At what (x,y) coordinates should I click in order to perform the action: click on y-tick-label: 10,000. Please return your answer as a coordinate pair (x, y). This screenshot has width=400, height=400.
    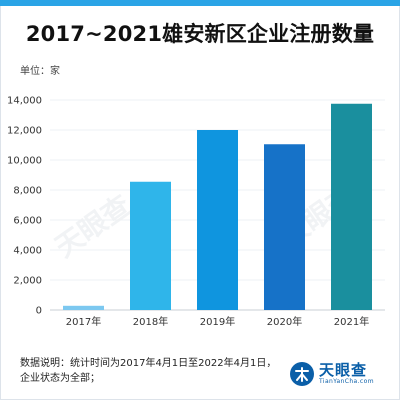
    Looking at the image, I should click on (24, 161).